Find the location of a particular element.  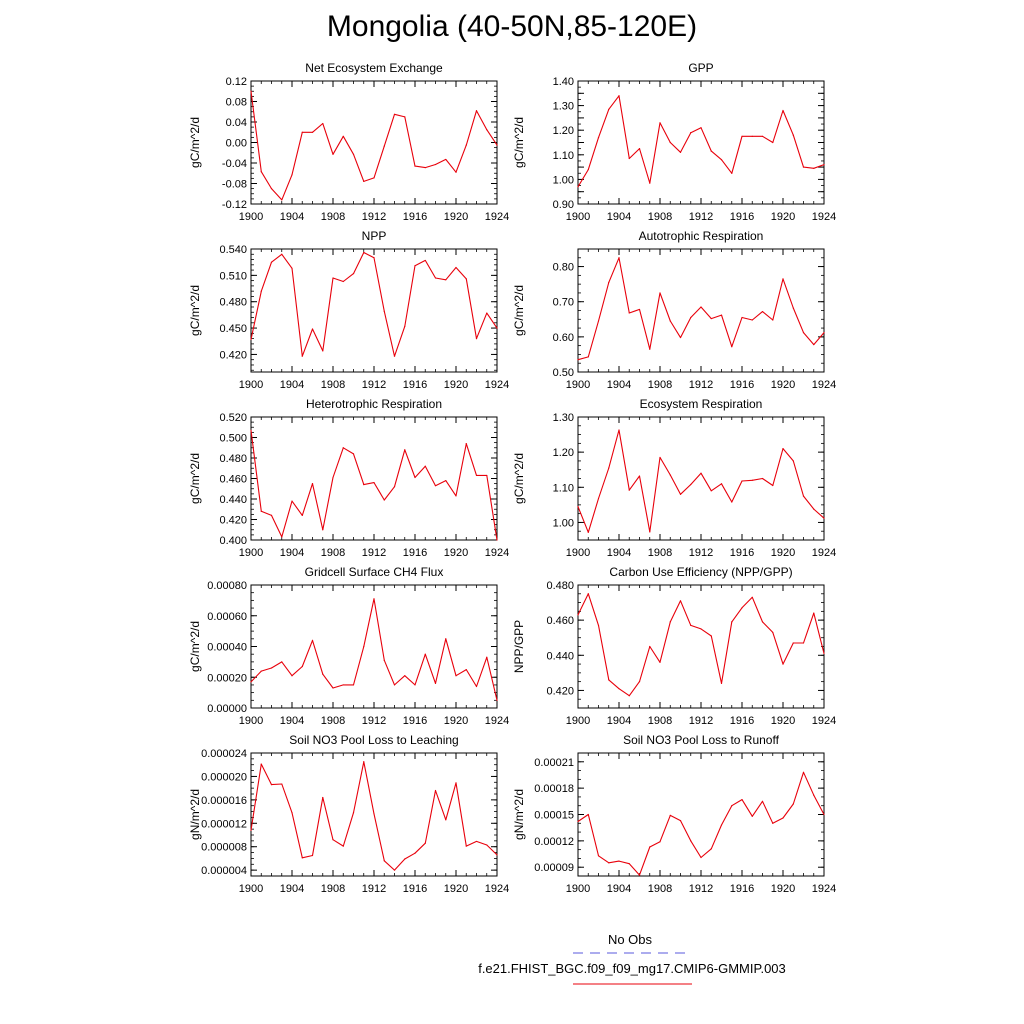

y-tick-label: 0.440 is located at coordinates (233, 500).